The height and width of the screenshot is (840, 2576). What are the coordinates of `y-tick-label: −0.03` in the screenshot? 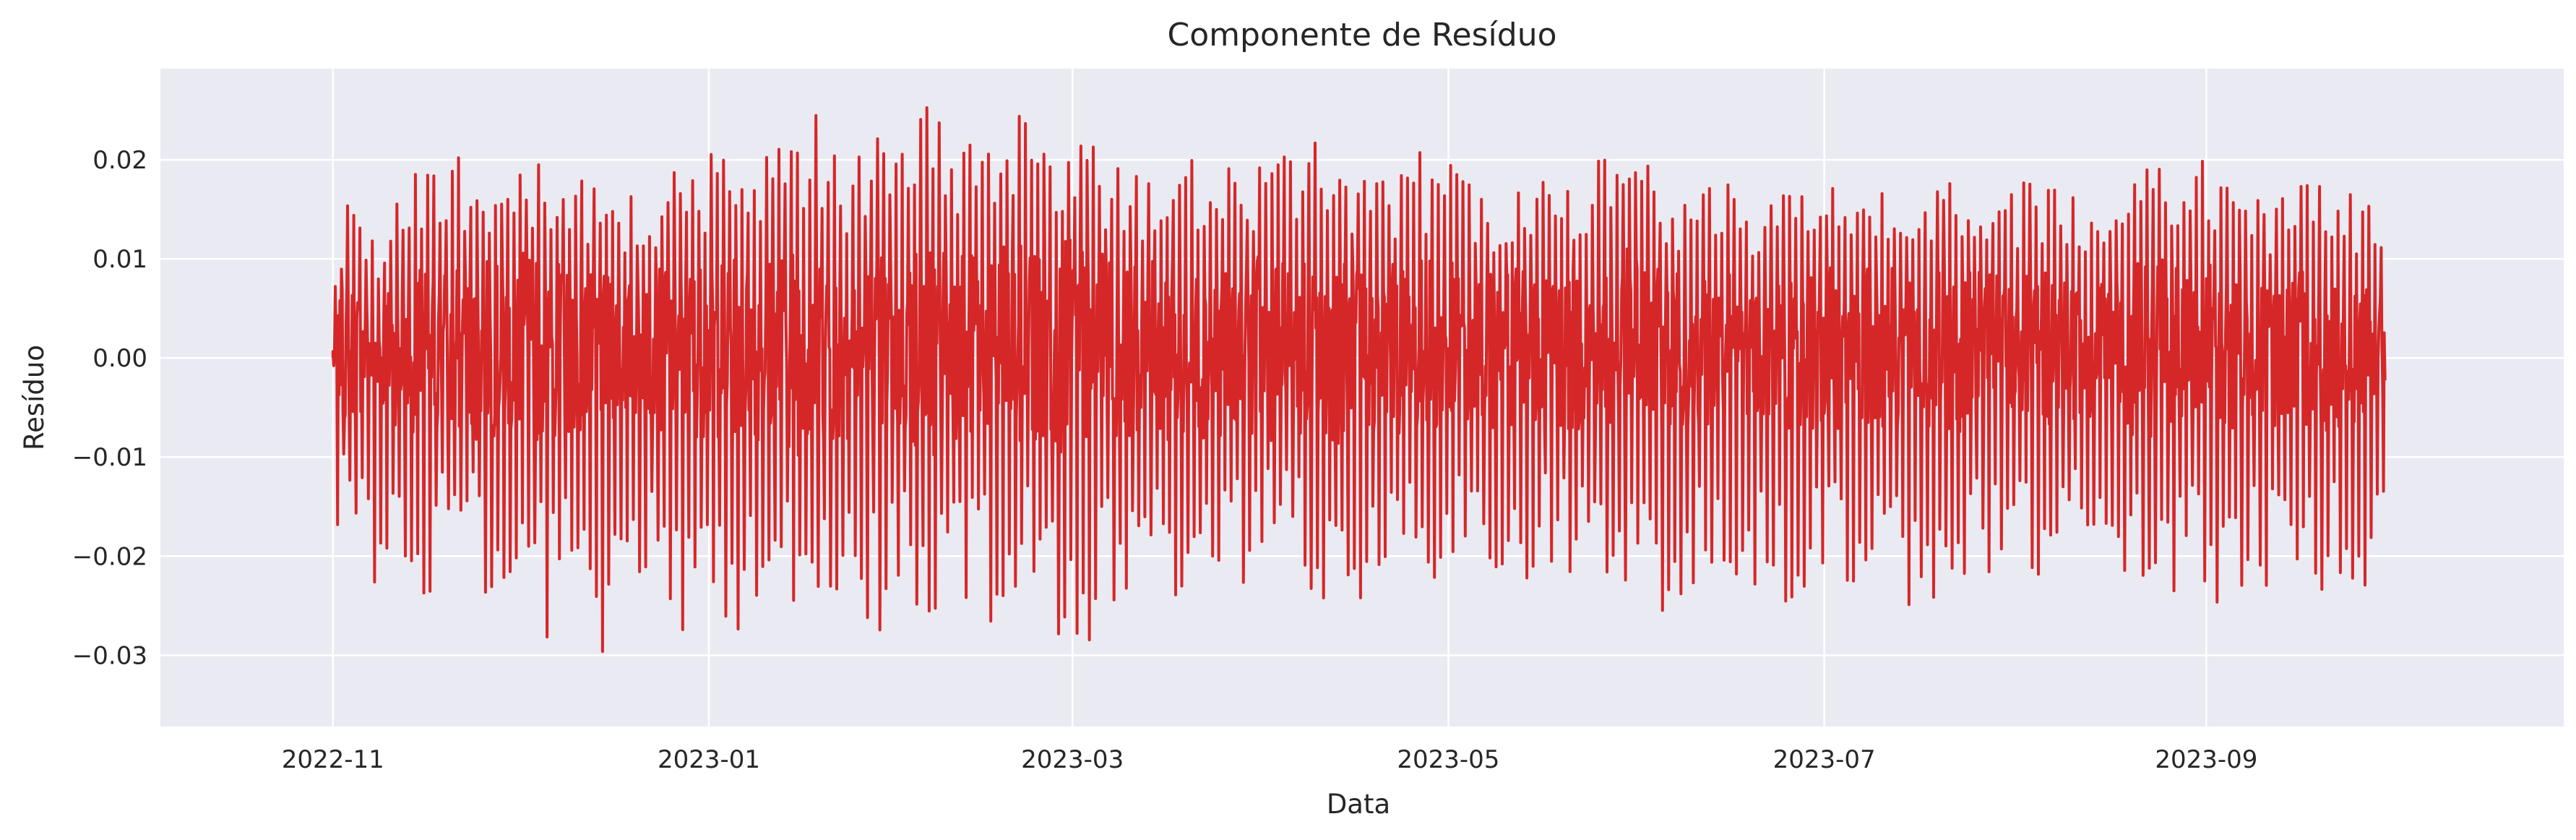 It's located at (109, 655).